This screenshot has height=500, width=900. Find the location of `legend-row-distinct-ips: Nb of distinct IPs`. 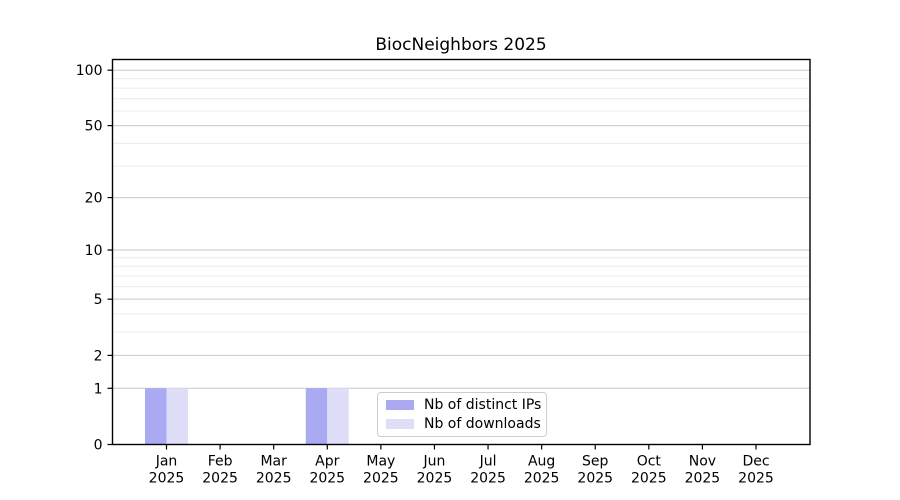

legend-row-distinct-ips: Nb of distinct IPs is located at coordinates (466, 404).